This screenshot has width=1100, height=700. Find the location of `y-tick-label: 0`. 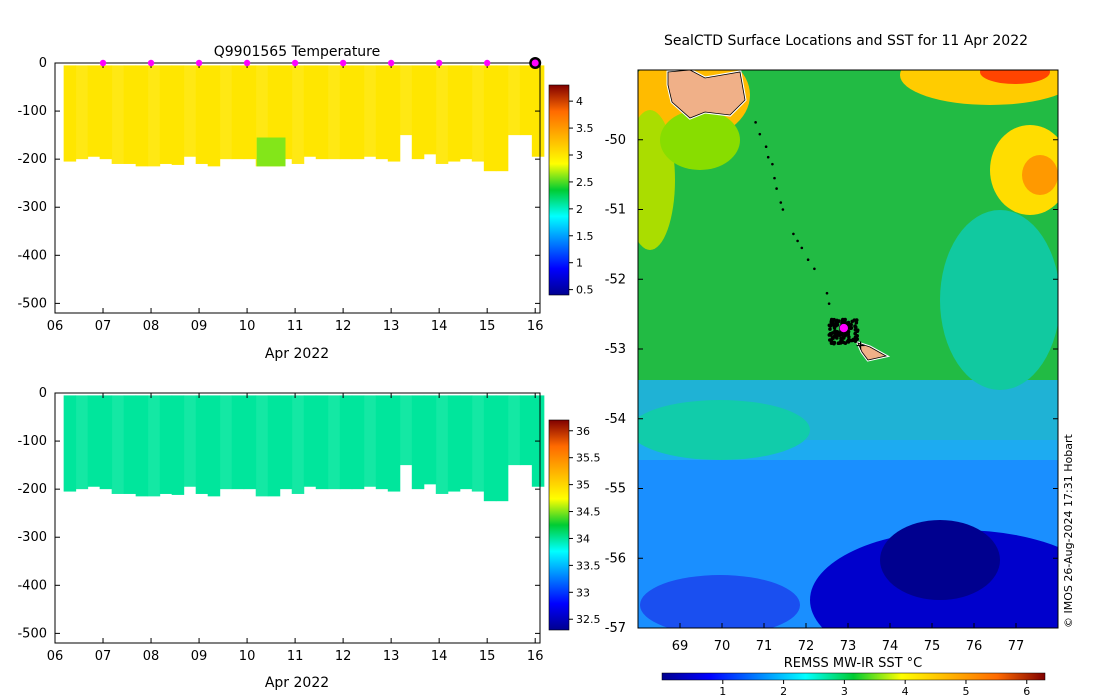

y-tick-label: 0 is located at coordinates (43, 393).